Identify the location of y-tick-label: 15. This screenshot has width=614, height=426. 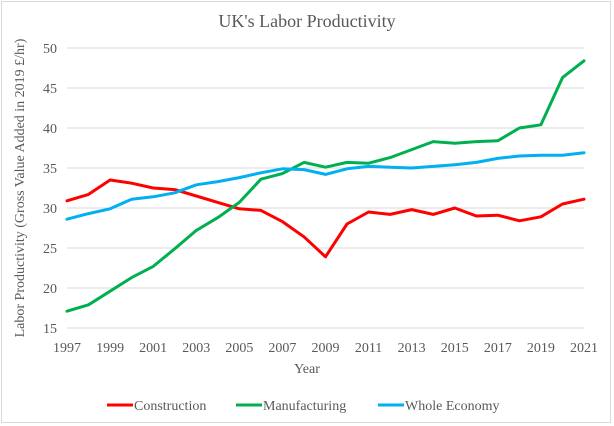
(50, 329).